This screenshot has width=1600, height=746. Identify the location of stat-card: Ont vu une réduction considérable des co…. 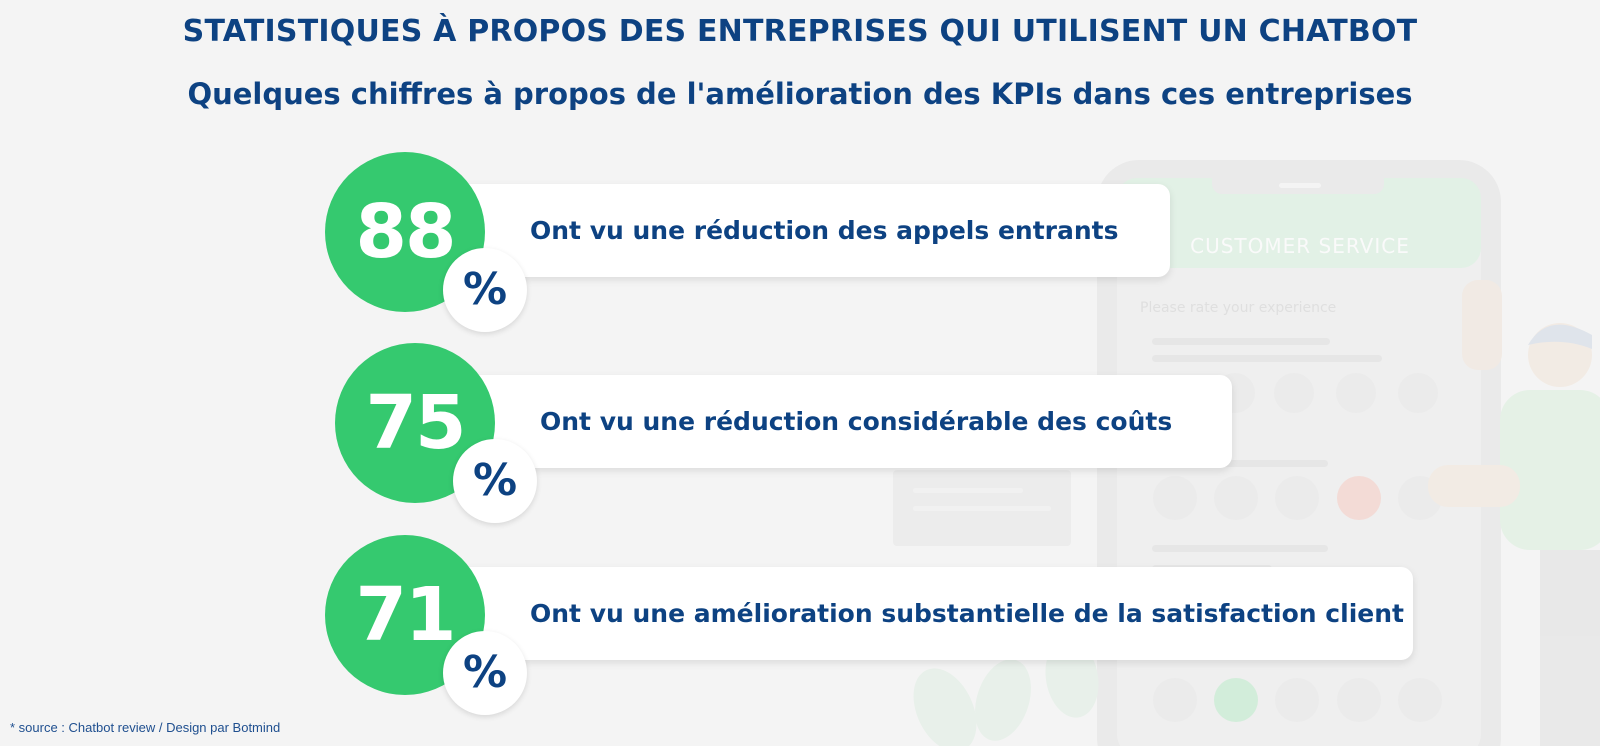
(848, 421).